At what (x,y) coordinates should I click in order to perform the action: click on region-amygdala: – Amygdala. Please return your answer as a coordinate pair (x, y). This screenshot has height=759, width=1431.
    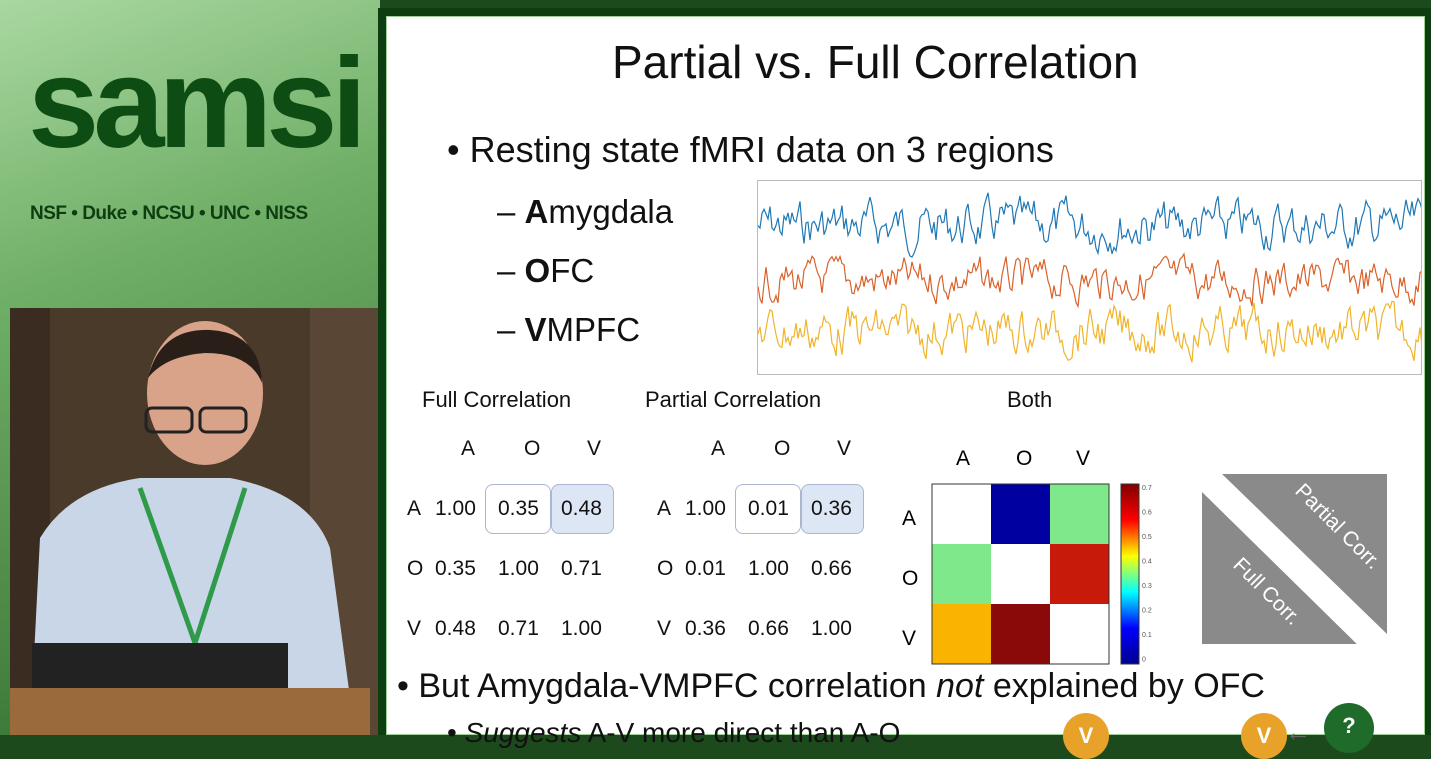
    Looking at the image, I should click on (585, 211).